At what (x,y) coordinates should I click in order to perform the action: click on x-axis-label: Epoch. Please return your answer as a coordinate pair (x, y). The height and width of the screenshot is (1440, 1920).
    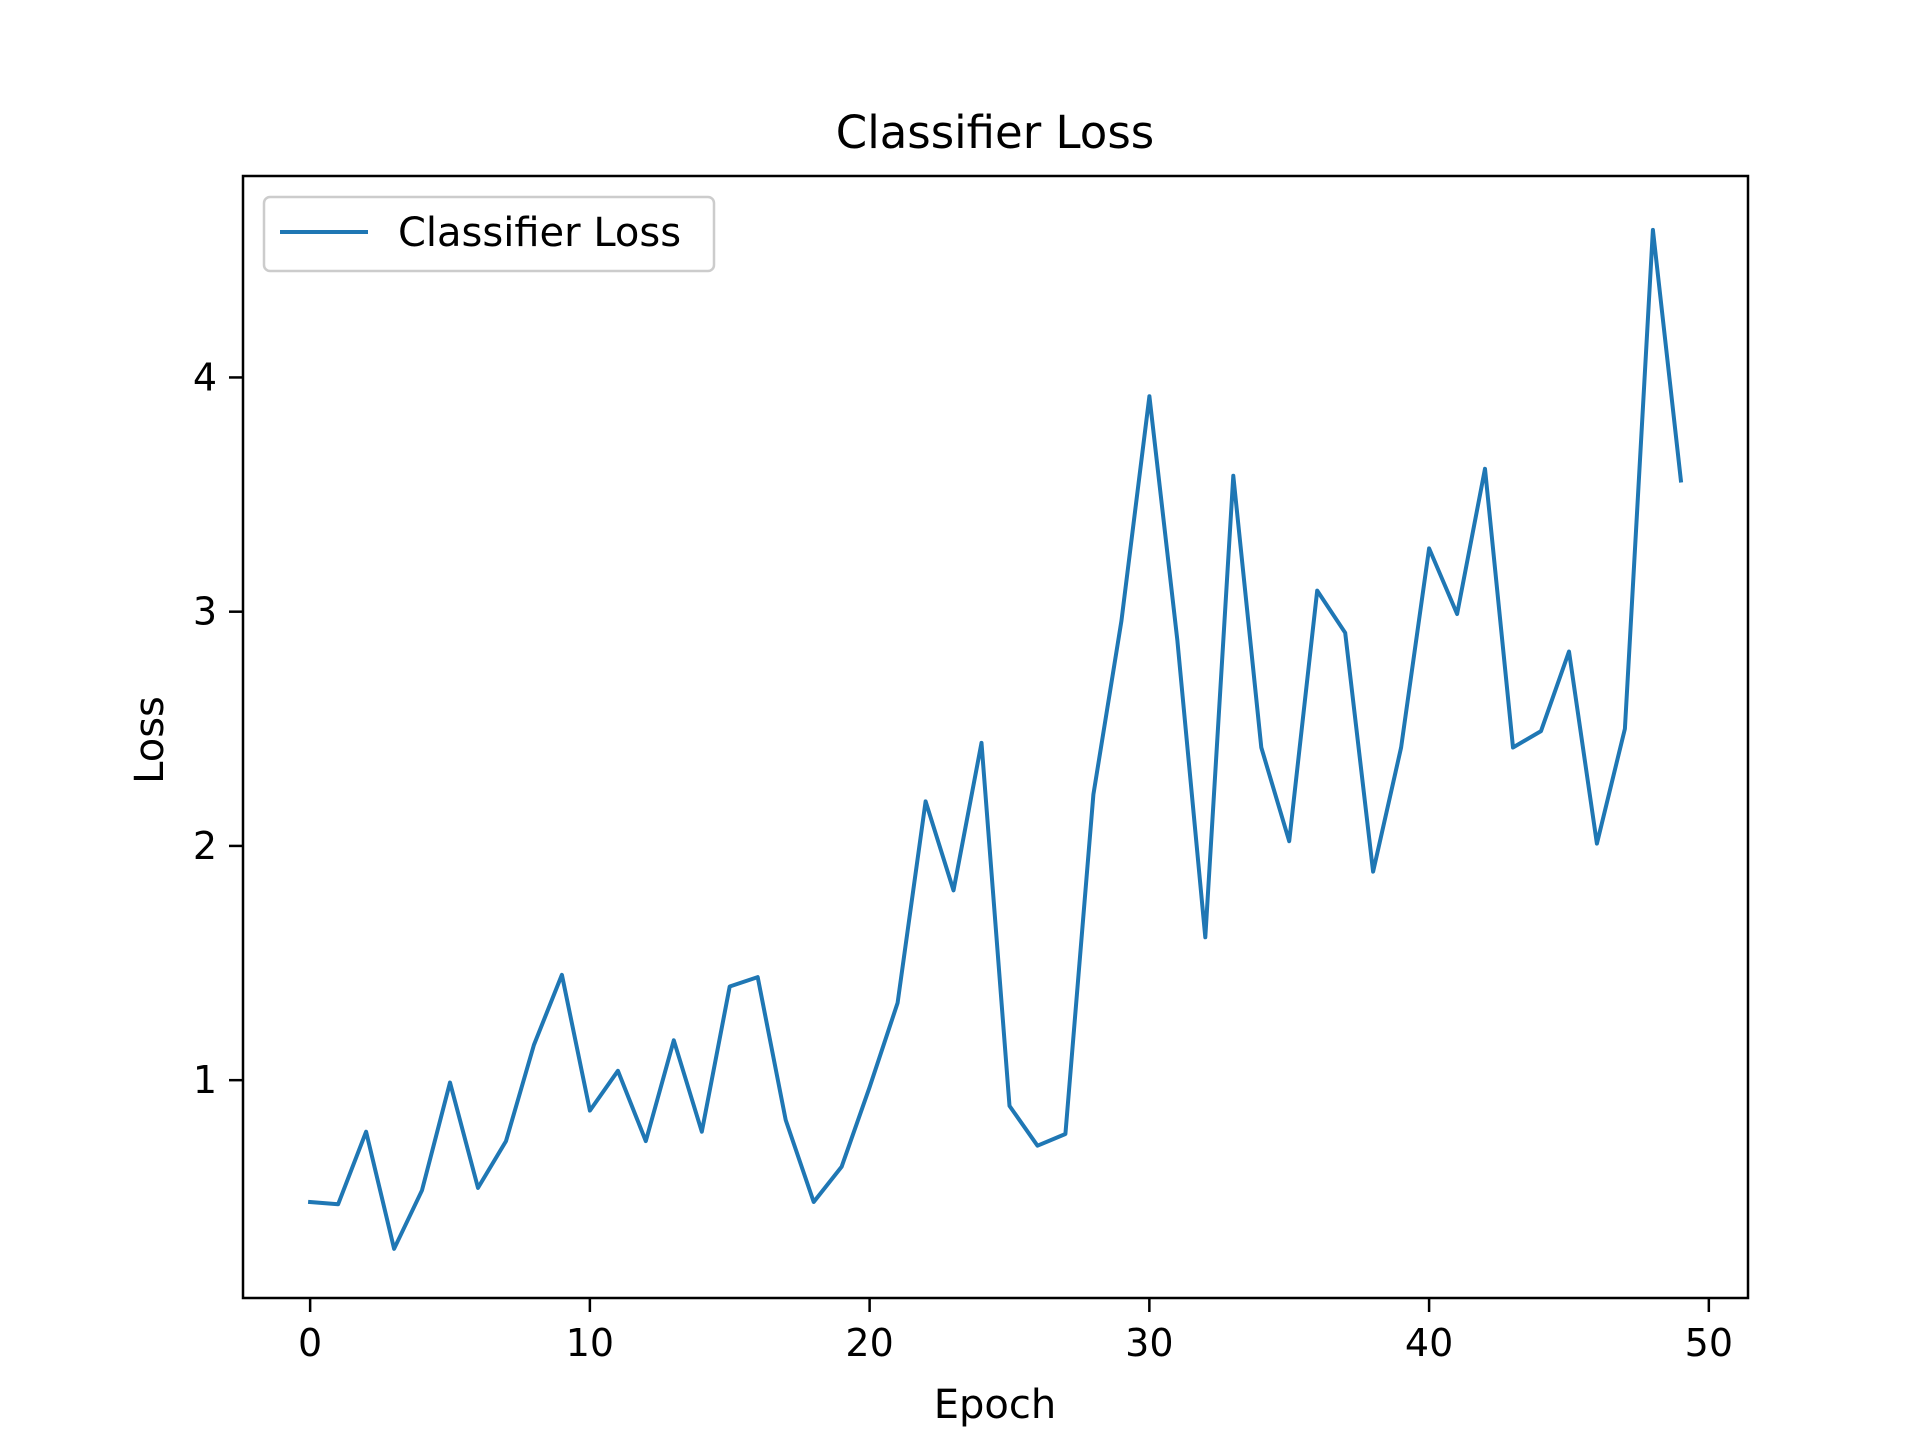
    Looking at the image, I should click on (995, 1405).